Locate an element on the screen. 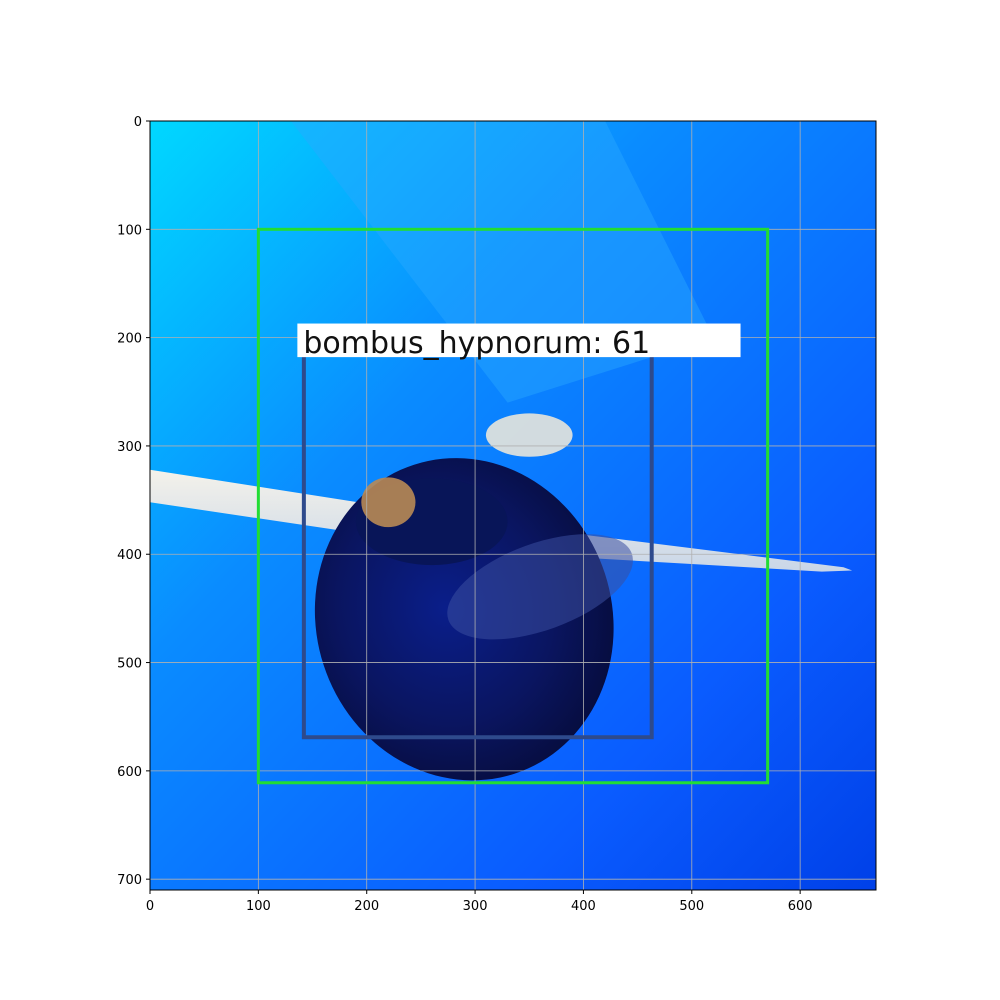 The image size is (1000, 1000). y-axis: 0 100 200 300 400 500 600 700 is located at coordinates (133, 501).